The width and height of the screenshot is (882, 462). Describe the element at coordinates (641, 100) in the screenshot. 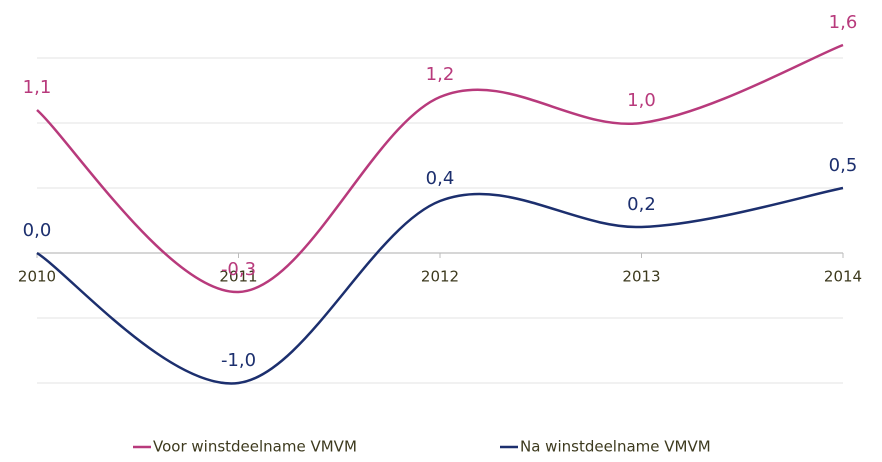

I see `data-label: 1,0` at that location.